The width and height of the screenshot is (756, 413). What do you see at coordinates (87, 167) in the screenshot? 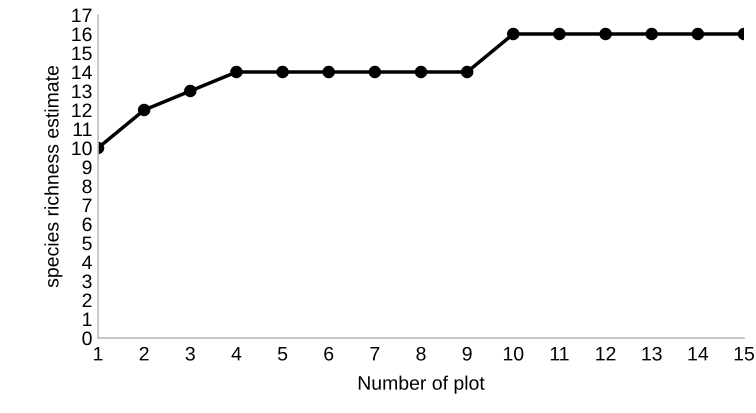
I see `y-tick-label: 9` at bounding box center [87, 167].